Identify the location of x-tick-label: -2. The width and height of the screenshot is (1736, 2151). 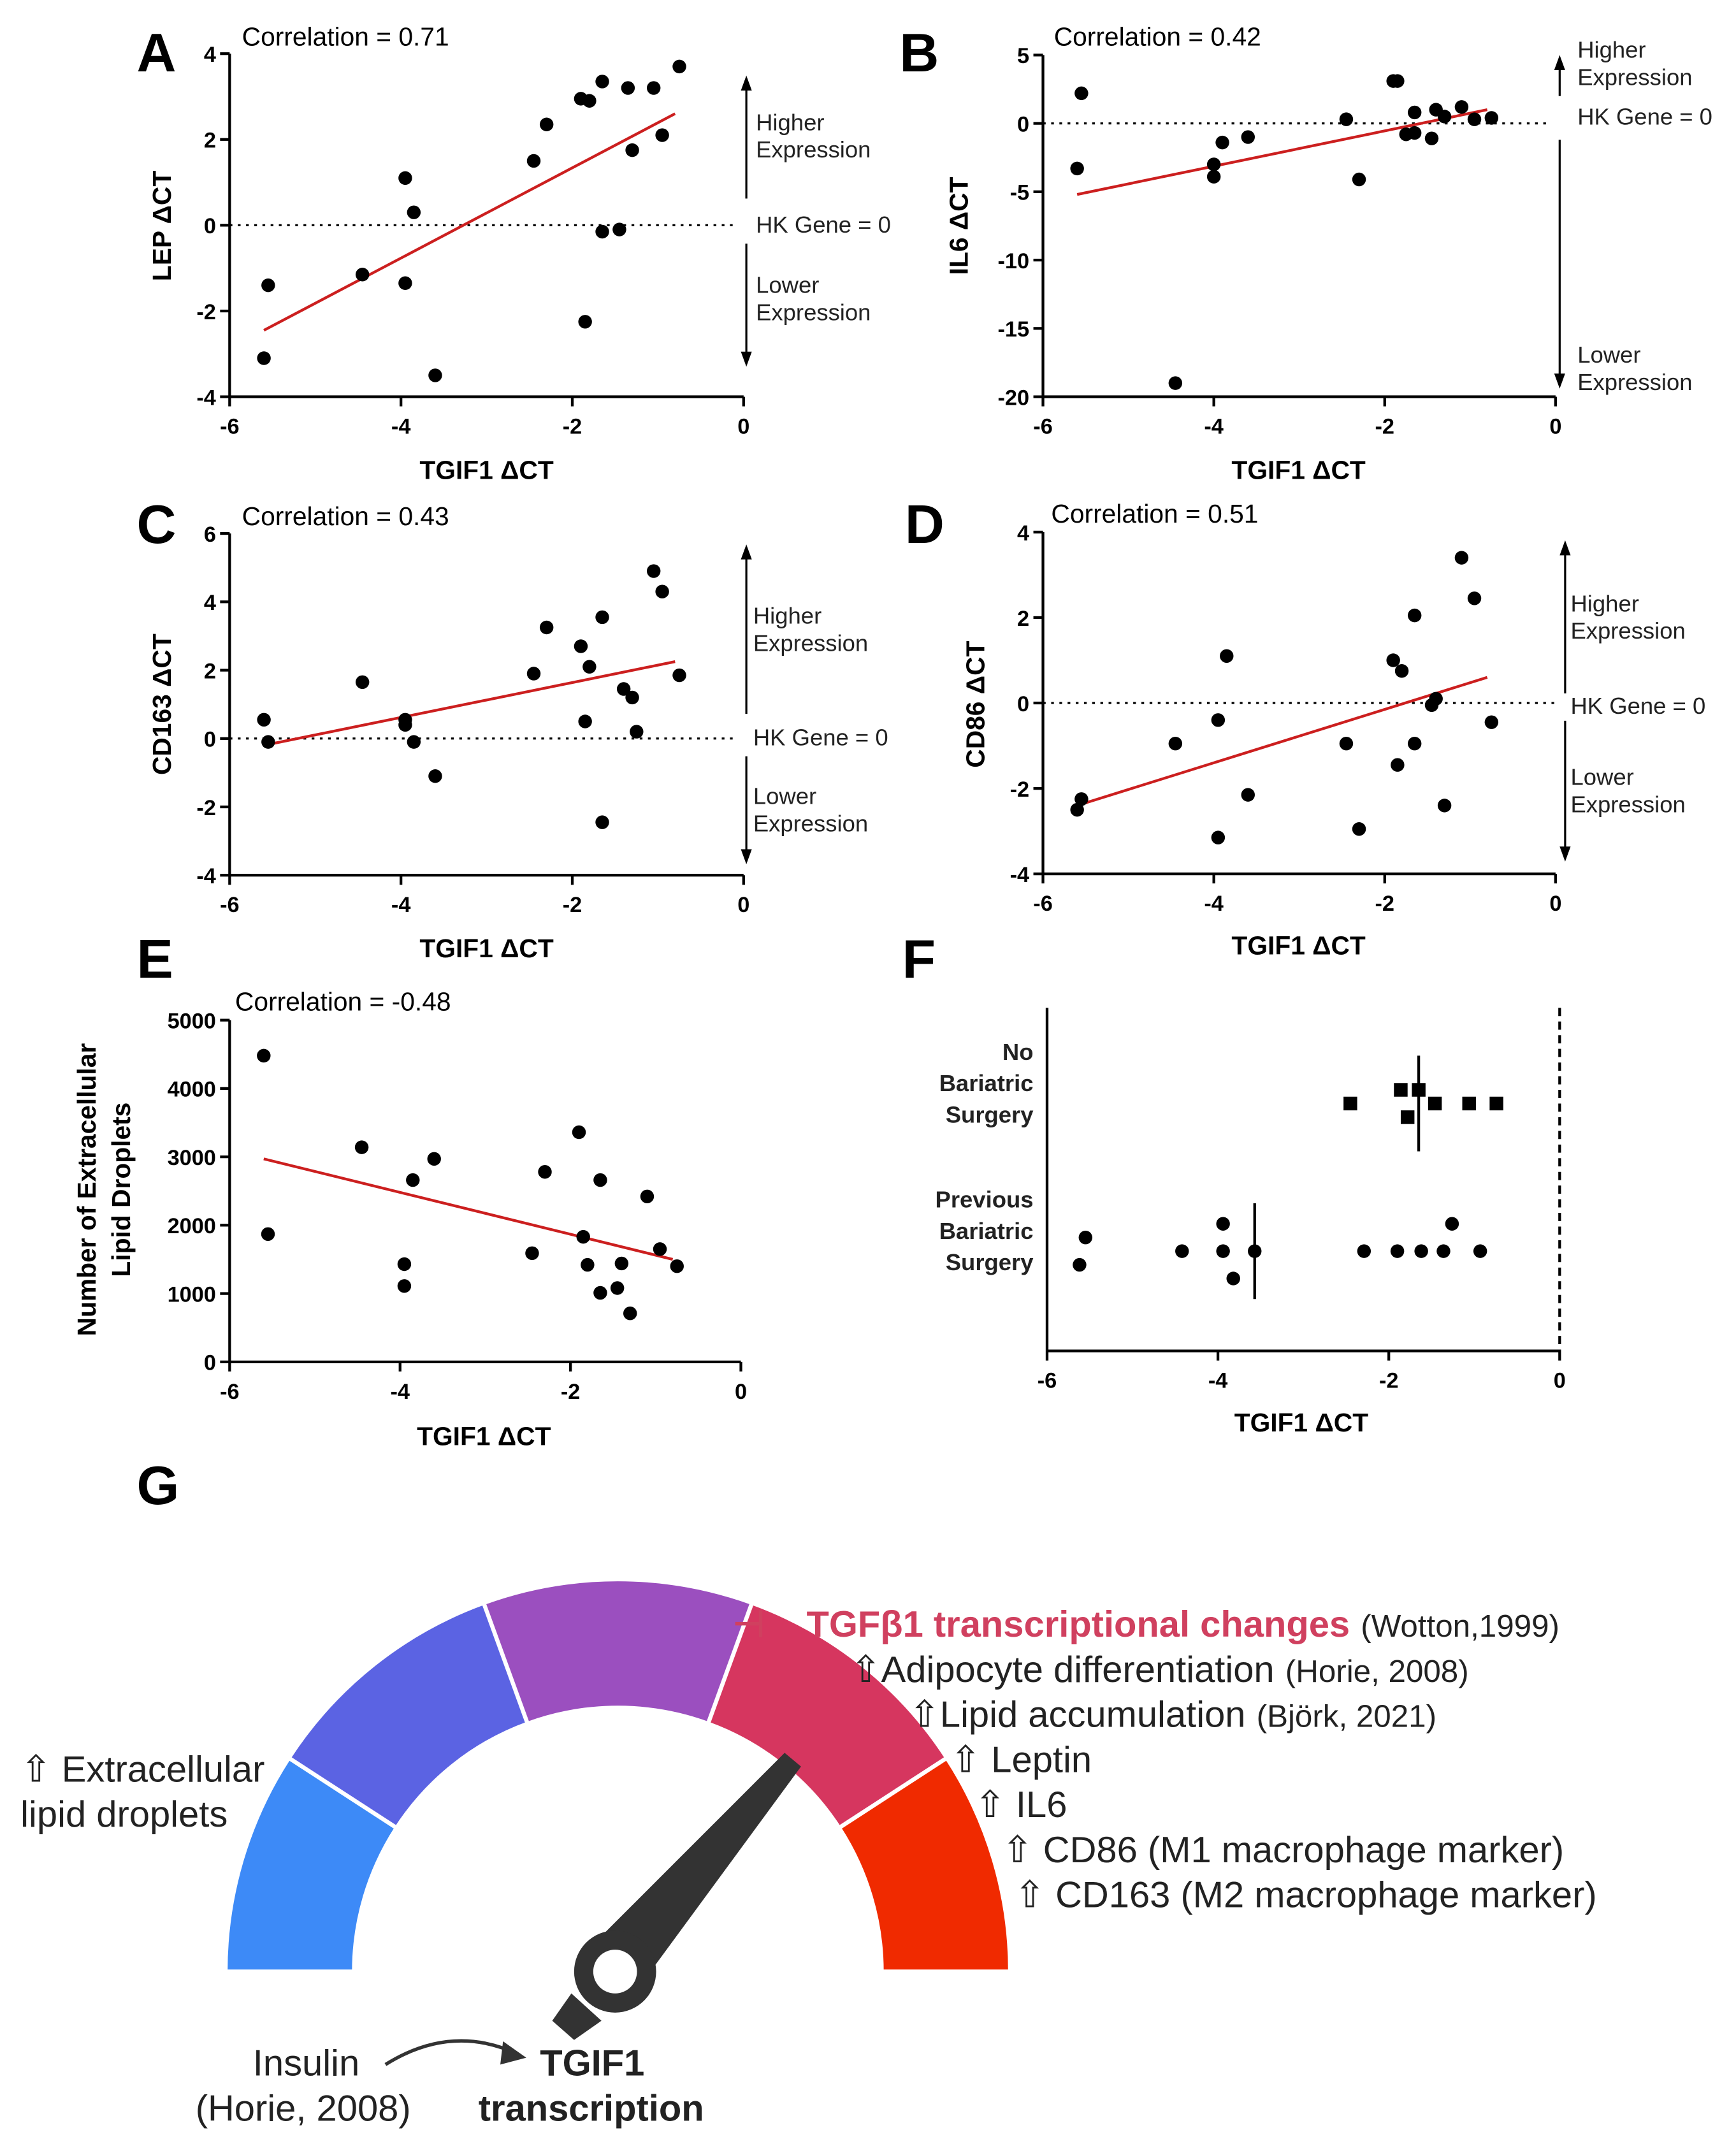
(1389, 1381).